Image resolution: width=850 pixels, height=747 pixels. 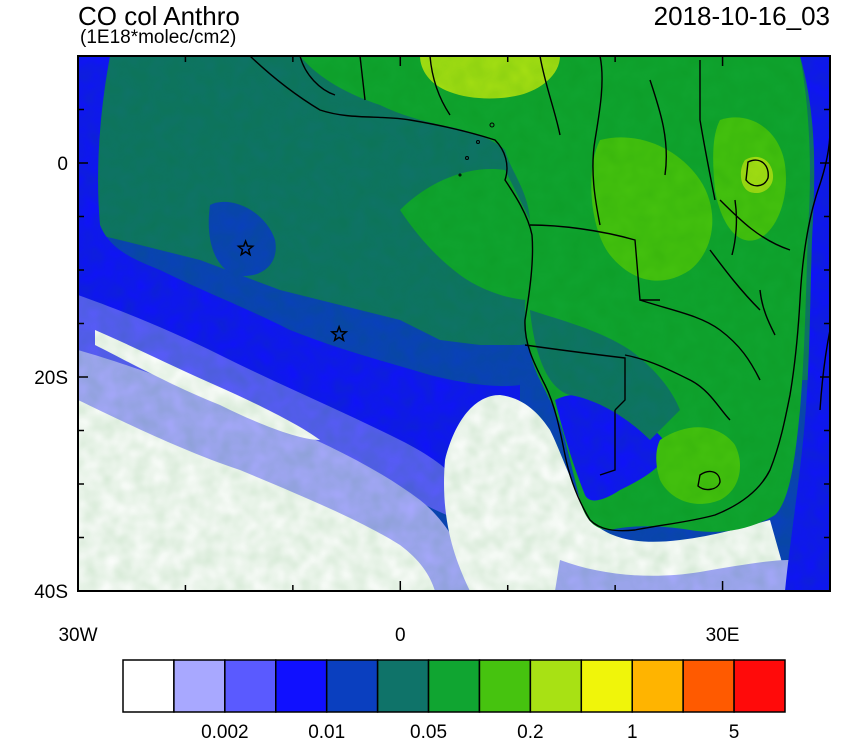 What do you see at coordinates (734, 732) in the screenshot?
I see `colorbar-label: 5` at bounding box center [734, 732].